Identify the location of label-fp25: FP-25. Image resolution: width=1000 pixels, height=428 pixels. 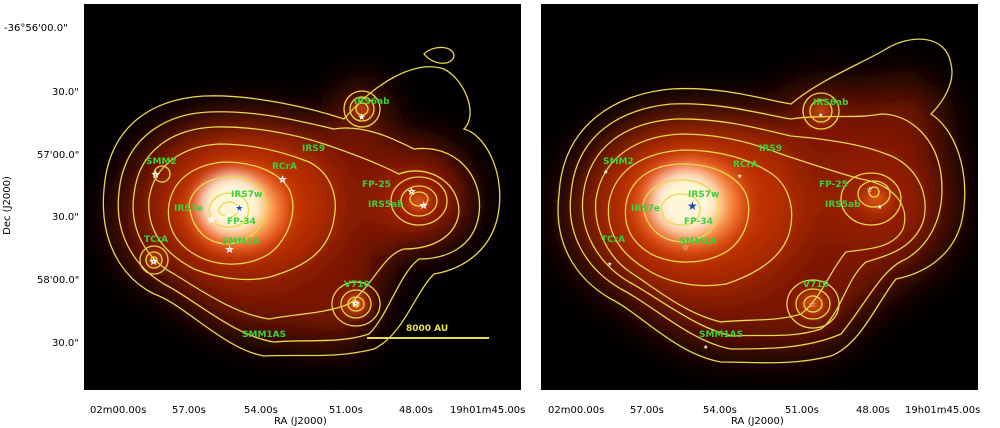
(376, 185).